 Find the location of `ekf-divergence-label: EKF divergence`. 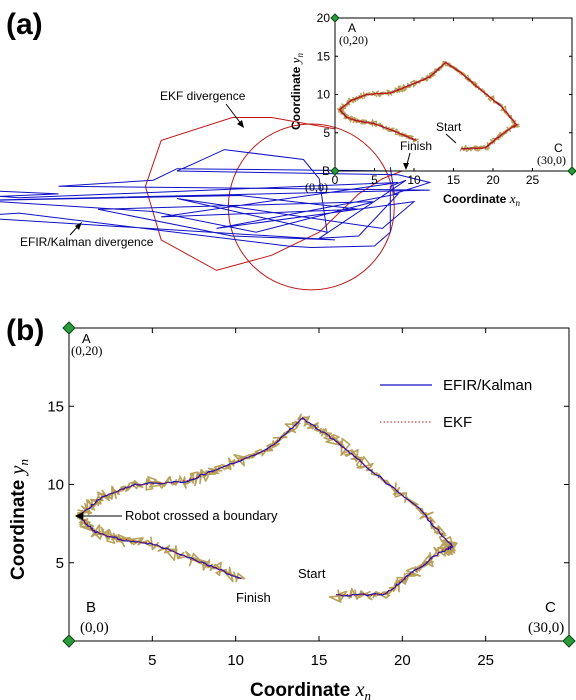

ekf-divergence-label: EKF divergence is located at coordinates (203, 96).